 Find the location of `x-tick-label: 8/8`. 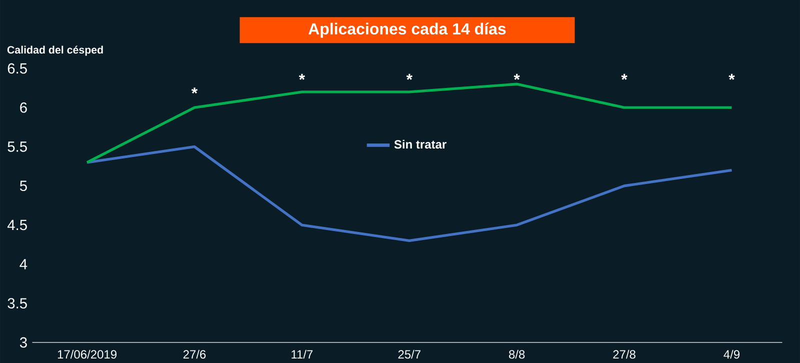

x-tick-label: 8/8 is located at coordinates (517, 354).